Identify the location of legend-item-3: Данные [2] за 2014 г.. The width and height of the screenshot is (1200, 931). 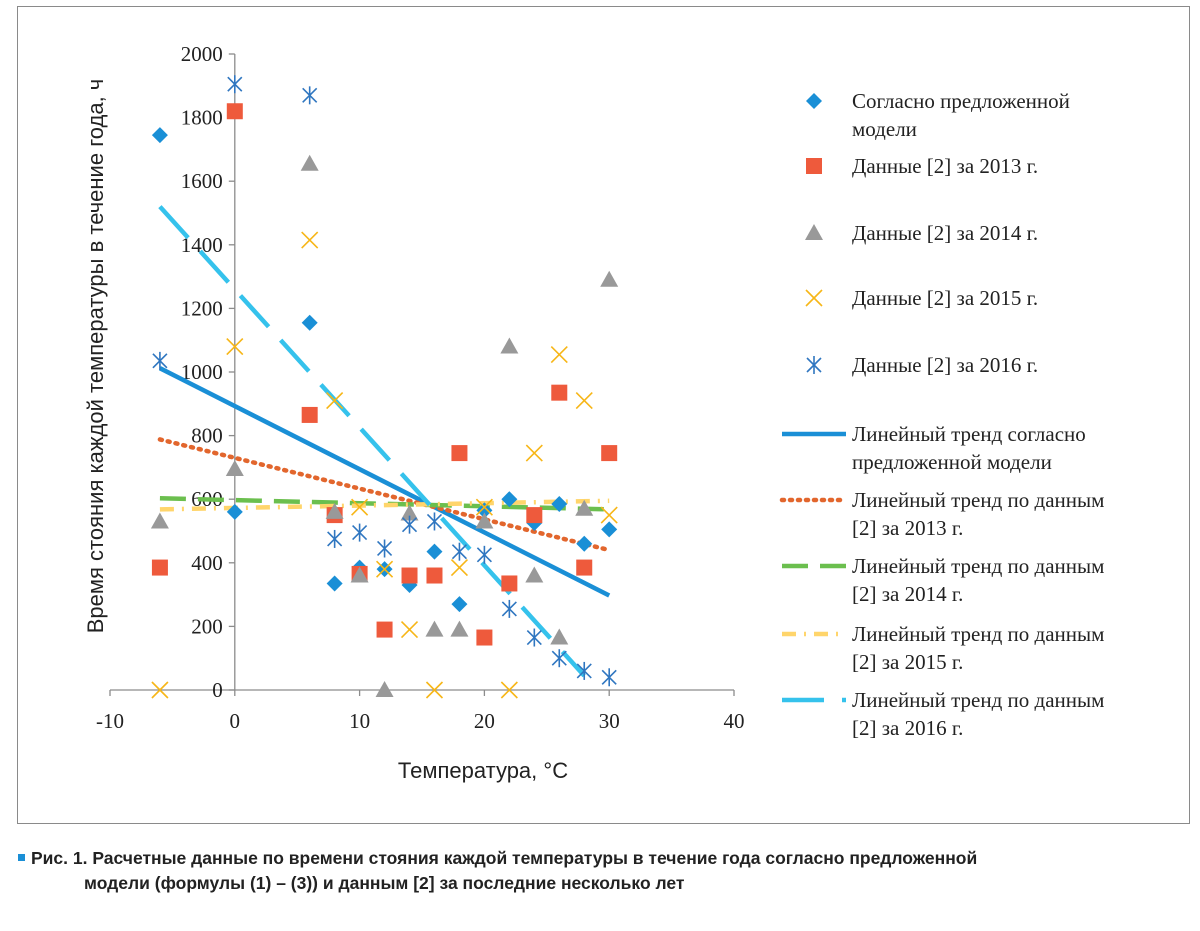
(921, 233).